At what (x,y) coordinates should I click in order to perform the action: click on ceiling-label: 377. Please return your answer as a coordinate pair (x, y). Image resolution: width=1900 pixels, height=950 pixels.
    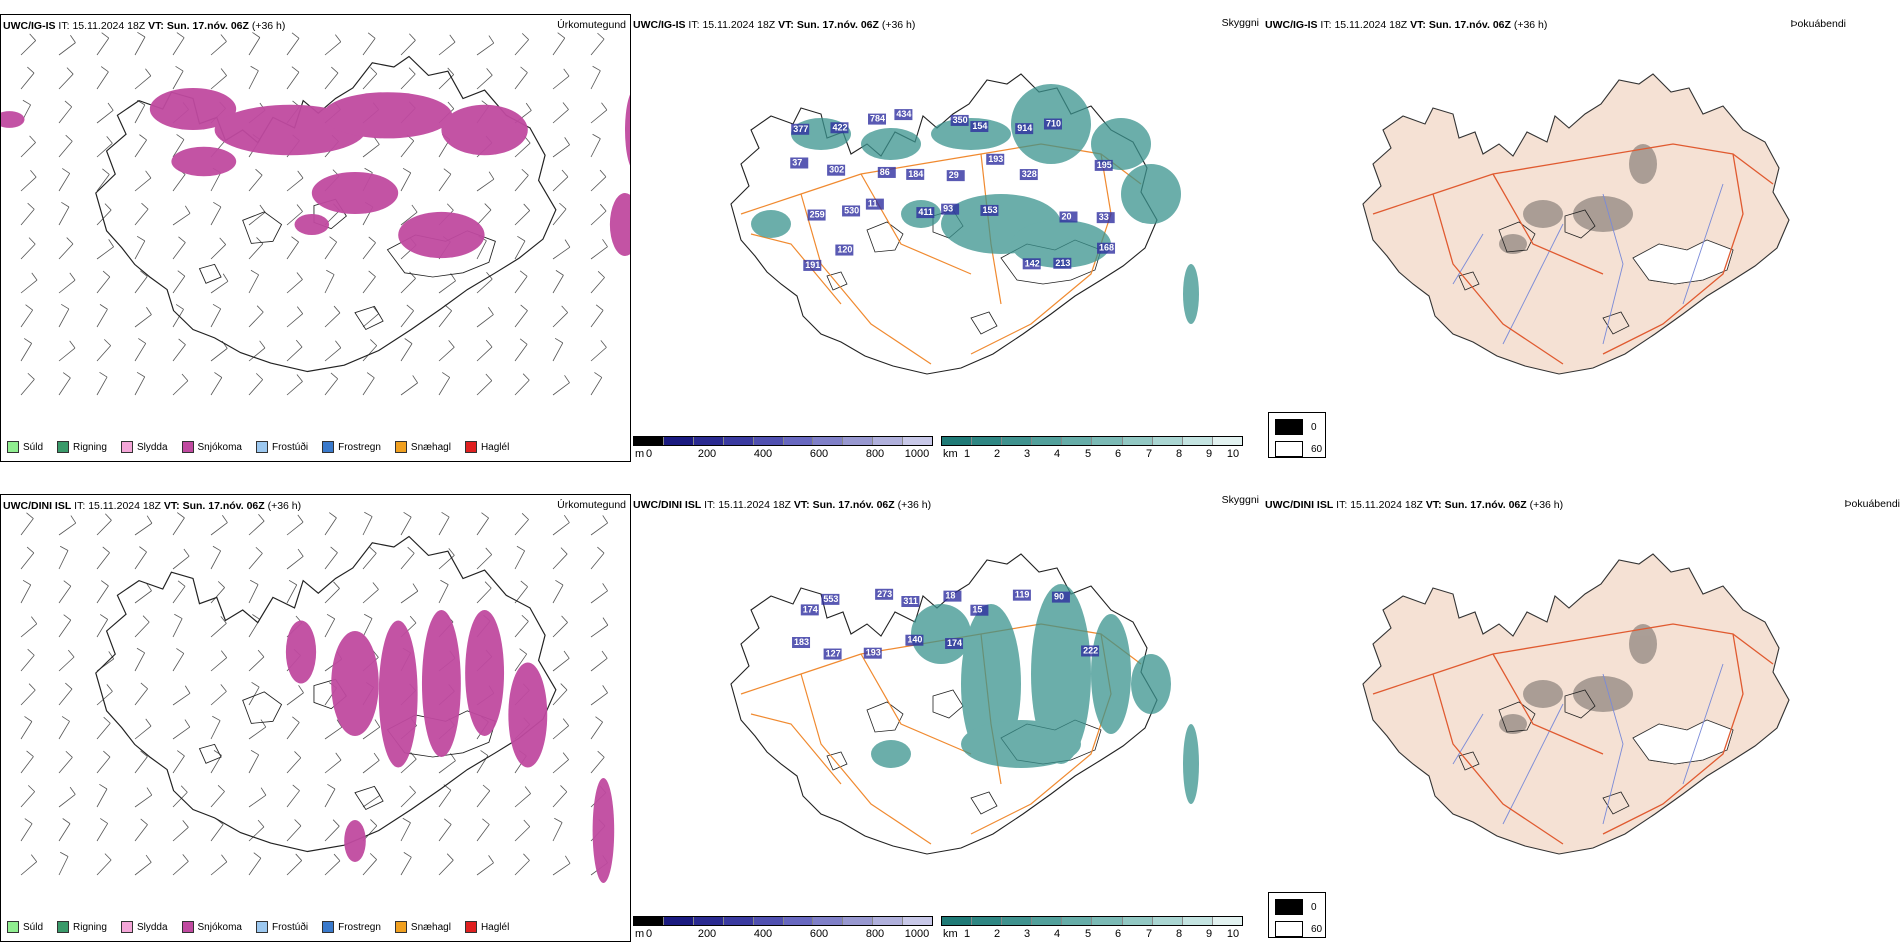
    Looking at the image, I should click on (800, 129).